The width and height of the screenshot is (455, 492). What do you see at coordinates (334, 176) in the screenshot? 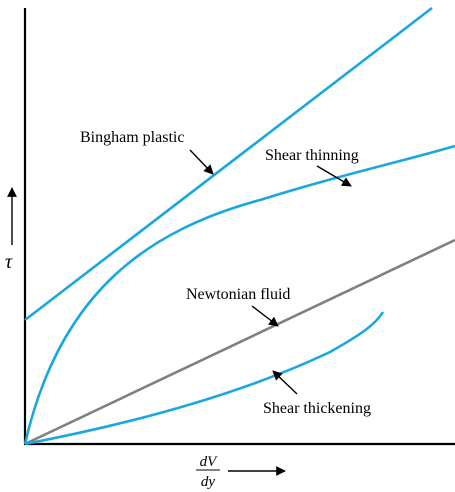
I see `shear-thinning-arrow` at bounding box center [334, 176].